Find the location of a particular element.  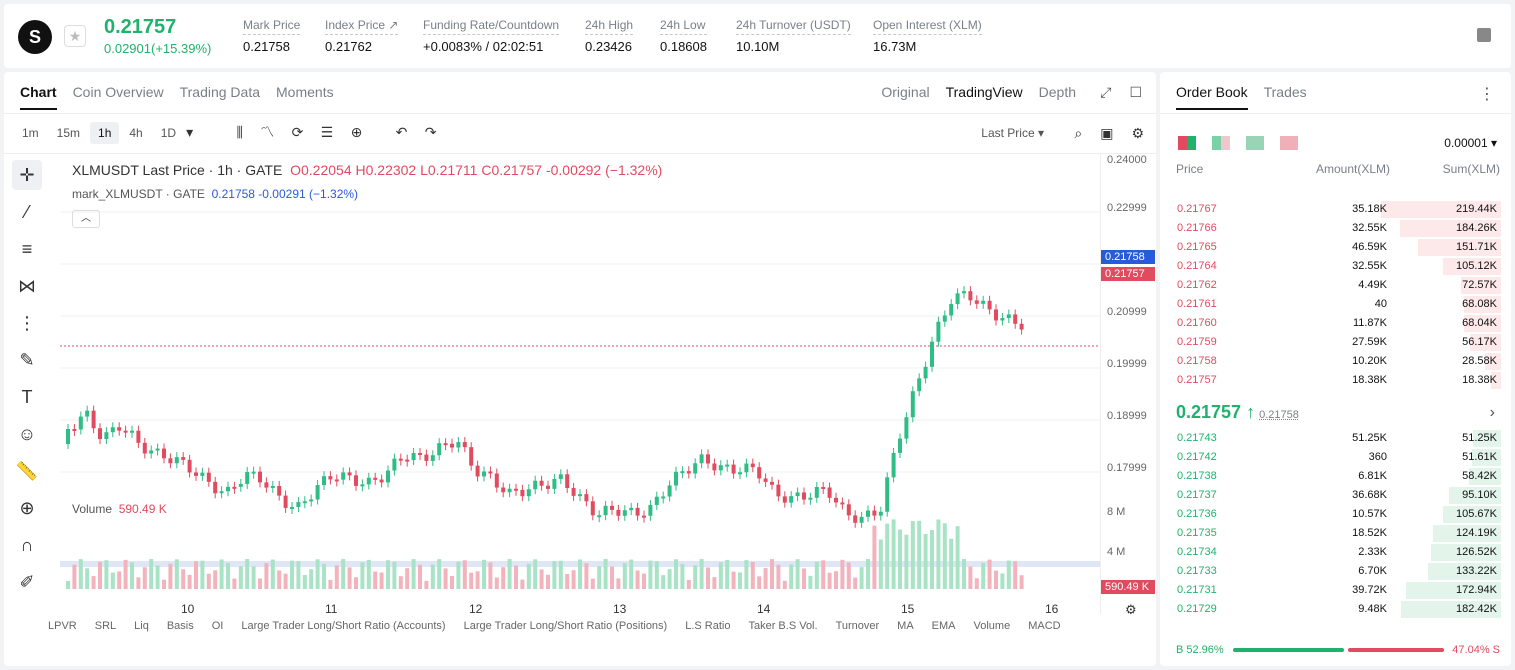

expand-icon: ⤢ is located at coordinates (1106, 92).